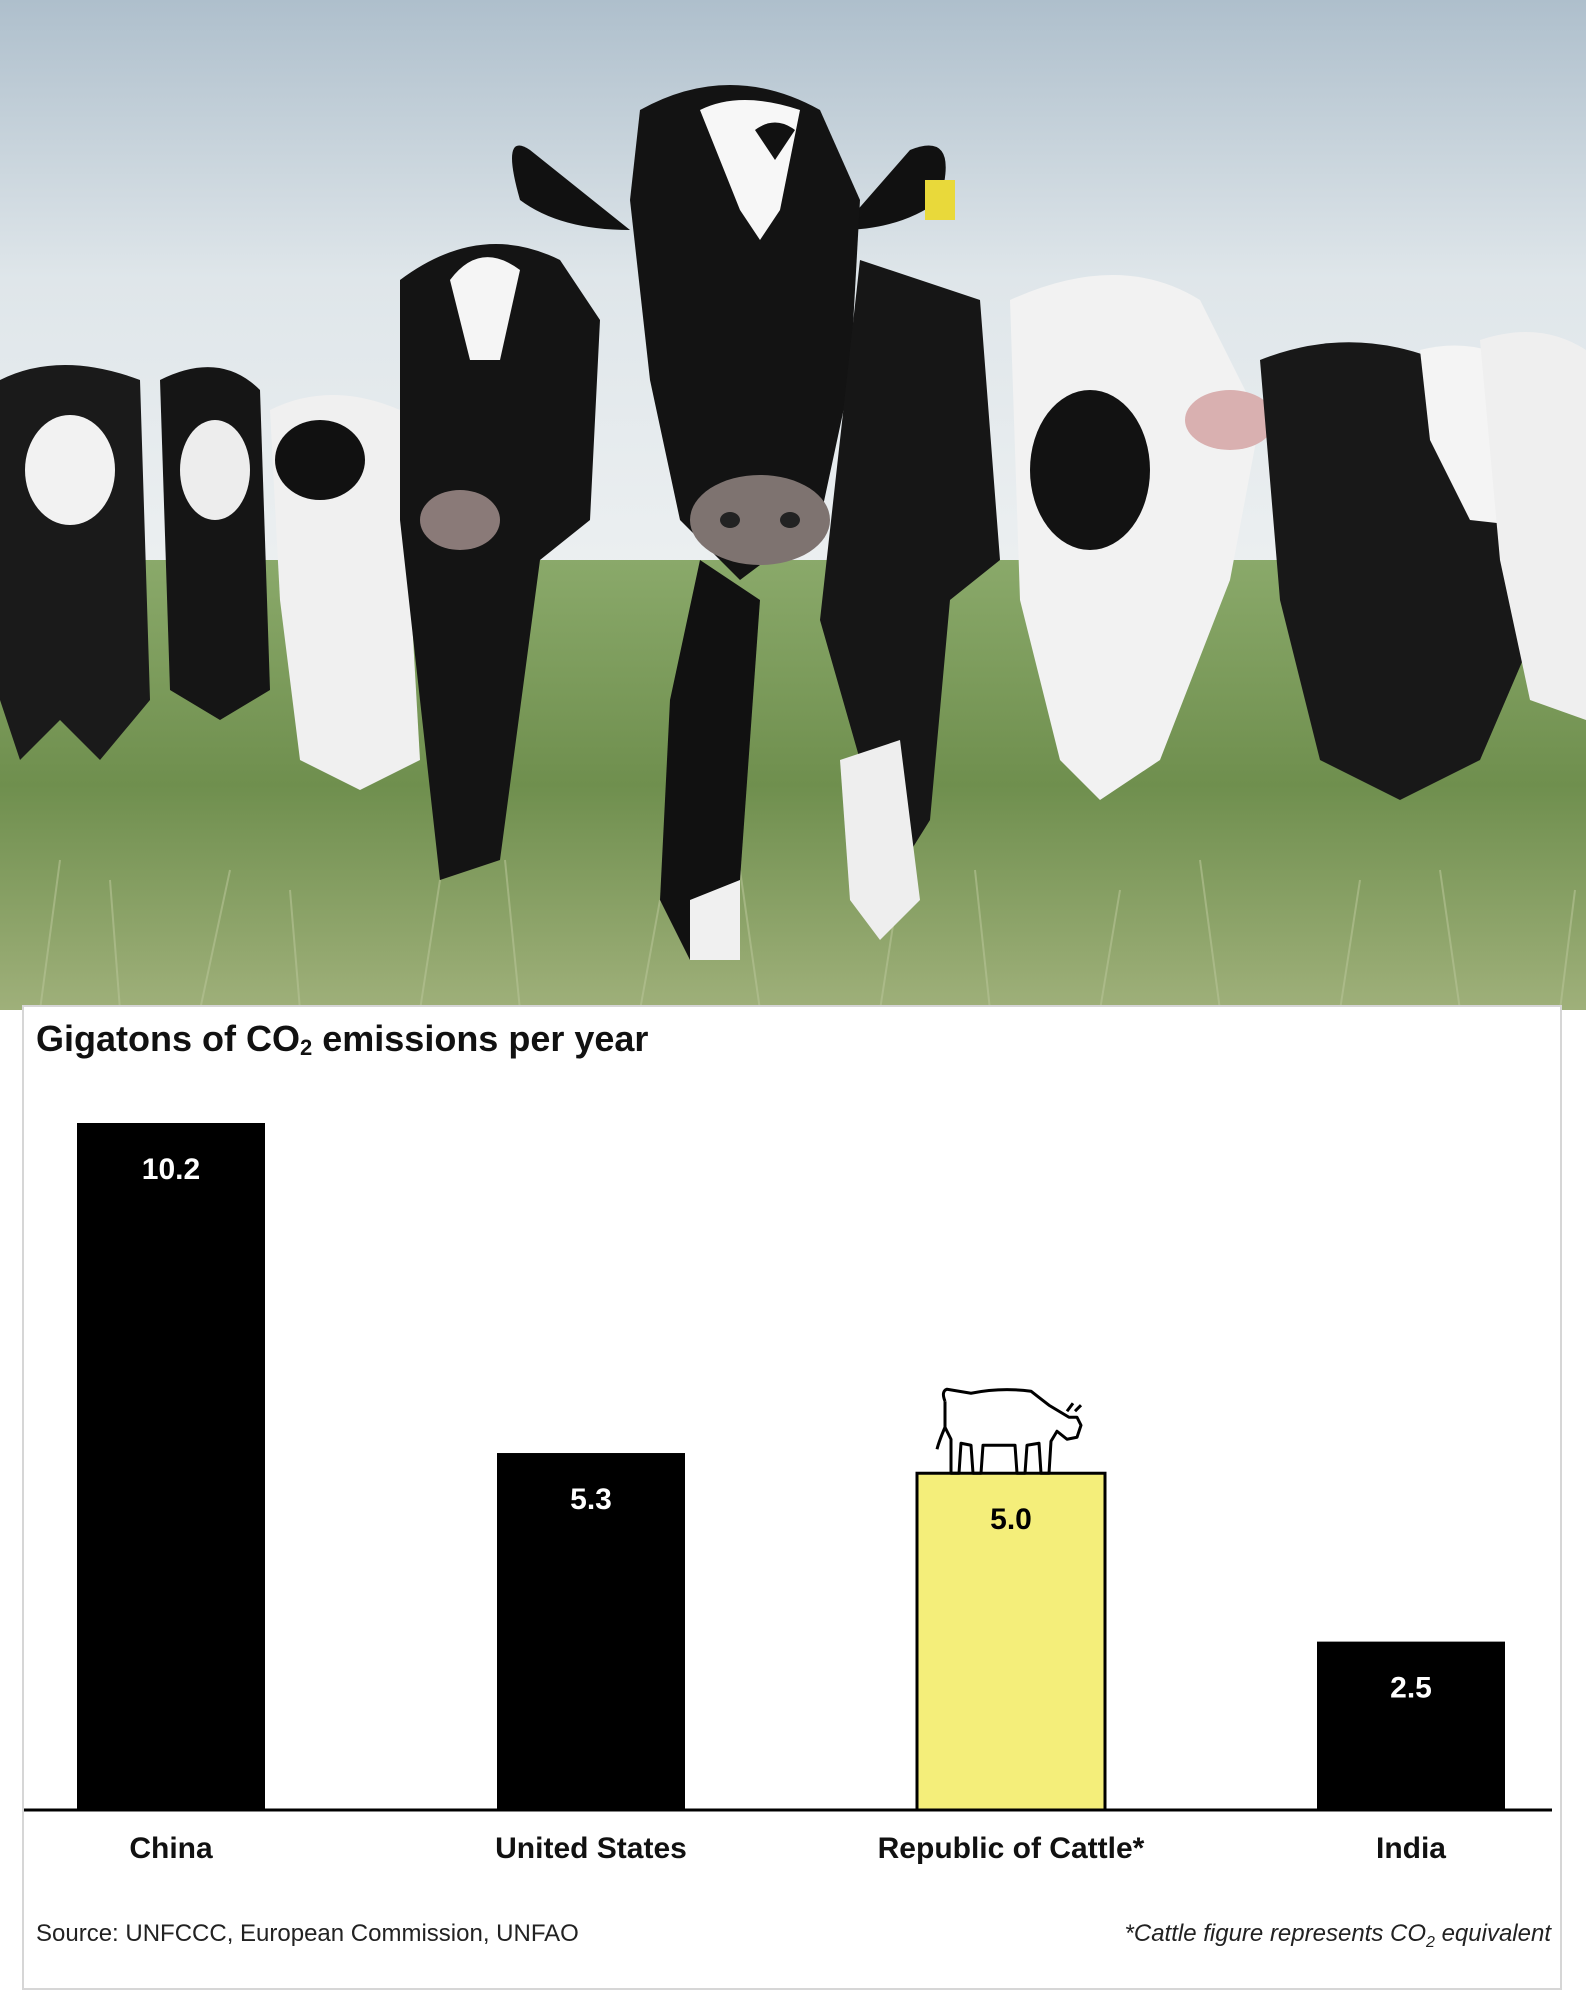  I want to click on cattle-footnote: *Cattle figure represents CO2 equivalent, so click(1337, 1935).